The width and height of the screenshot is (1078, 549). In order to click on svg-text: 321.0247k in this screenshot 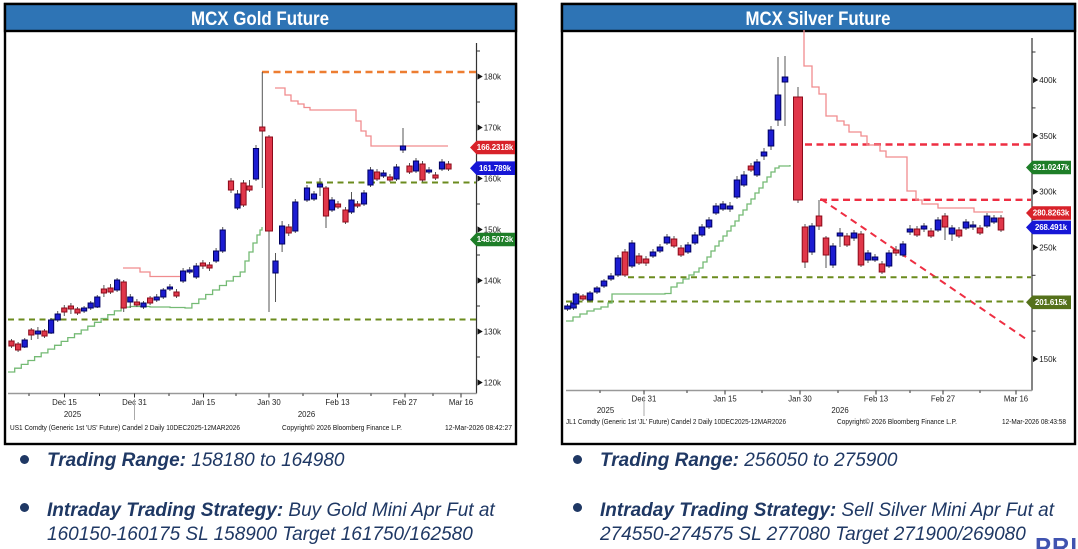, I will do `click(1051, 167)`.